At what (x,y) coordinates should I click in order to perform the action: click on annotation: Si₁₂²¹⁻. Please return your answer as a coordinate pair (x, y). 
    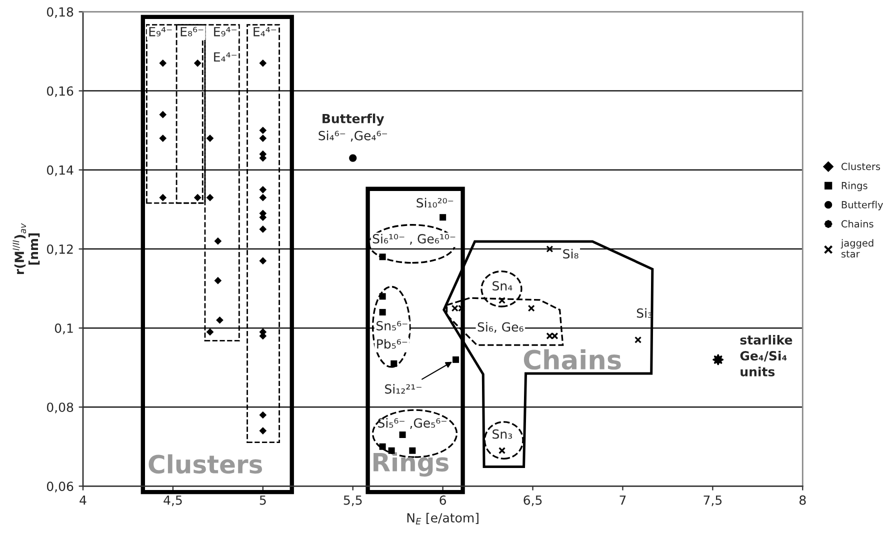
    Looking at the image, I should click on (403, 389).